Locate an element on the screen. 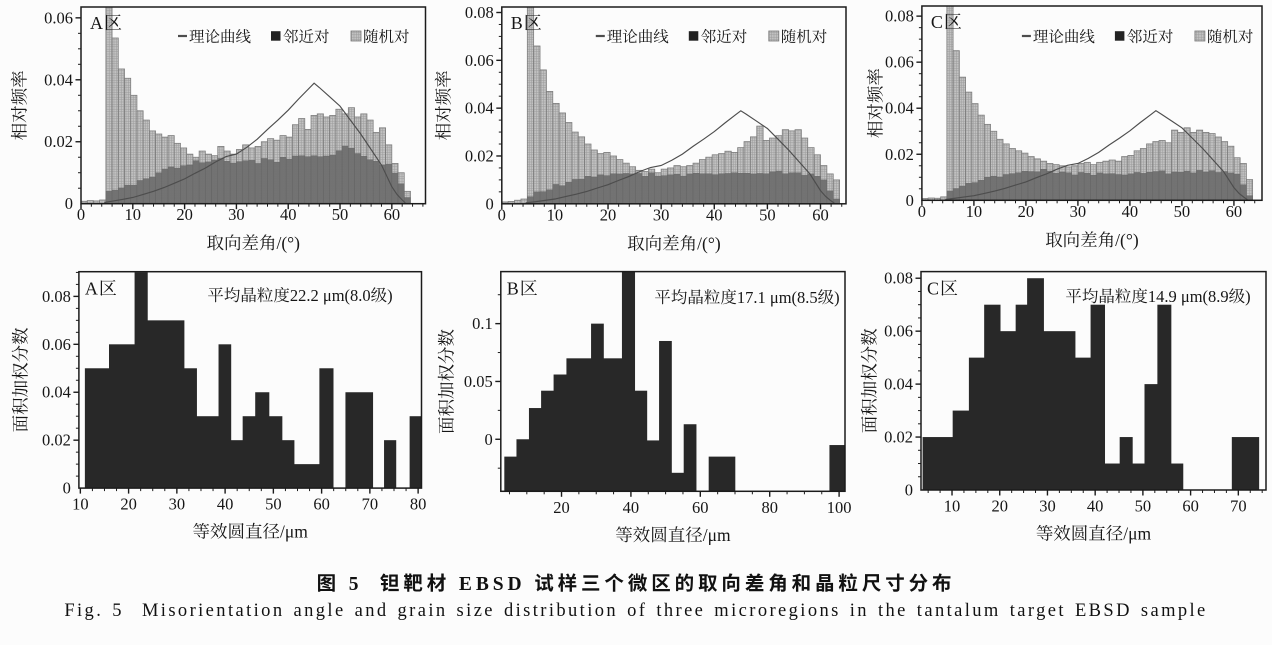 The image size is (1272, 645). y-tick-label: 0.05 is located at coordinates (478, 381).